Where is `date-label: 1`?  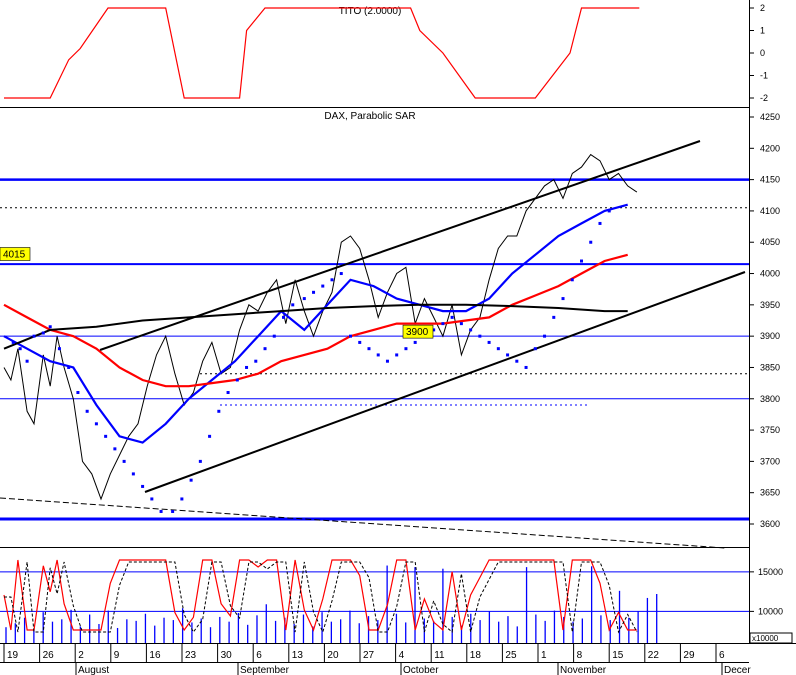
date-label: 1 is located at coordinates (544, 655).